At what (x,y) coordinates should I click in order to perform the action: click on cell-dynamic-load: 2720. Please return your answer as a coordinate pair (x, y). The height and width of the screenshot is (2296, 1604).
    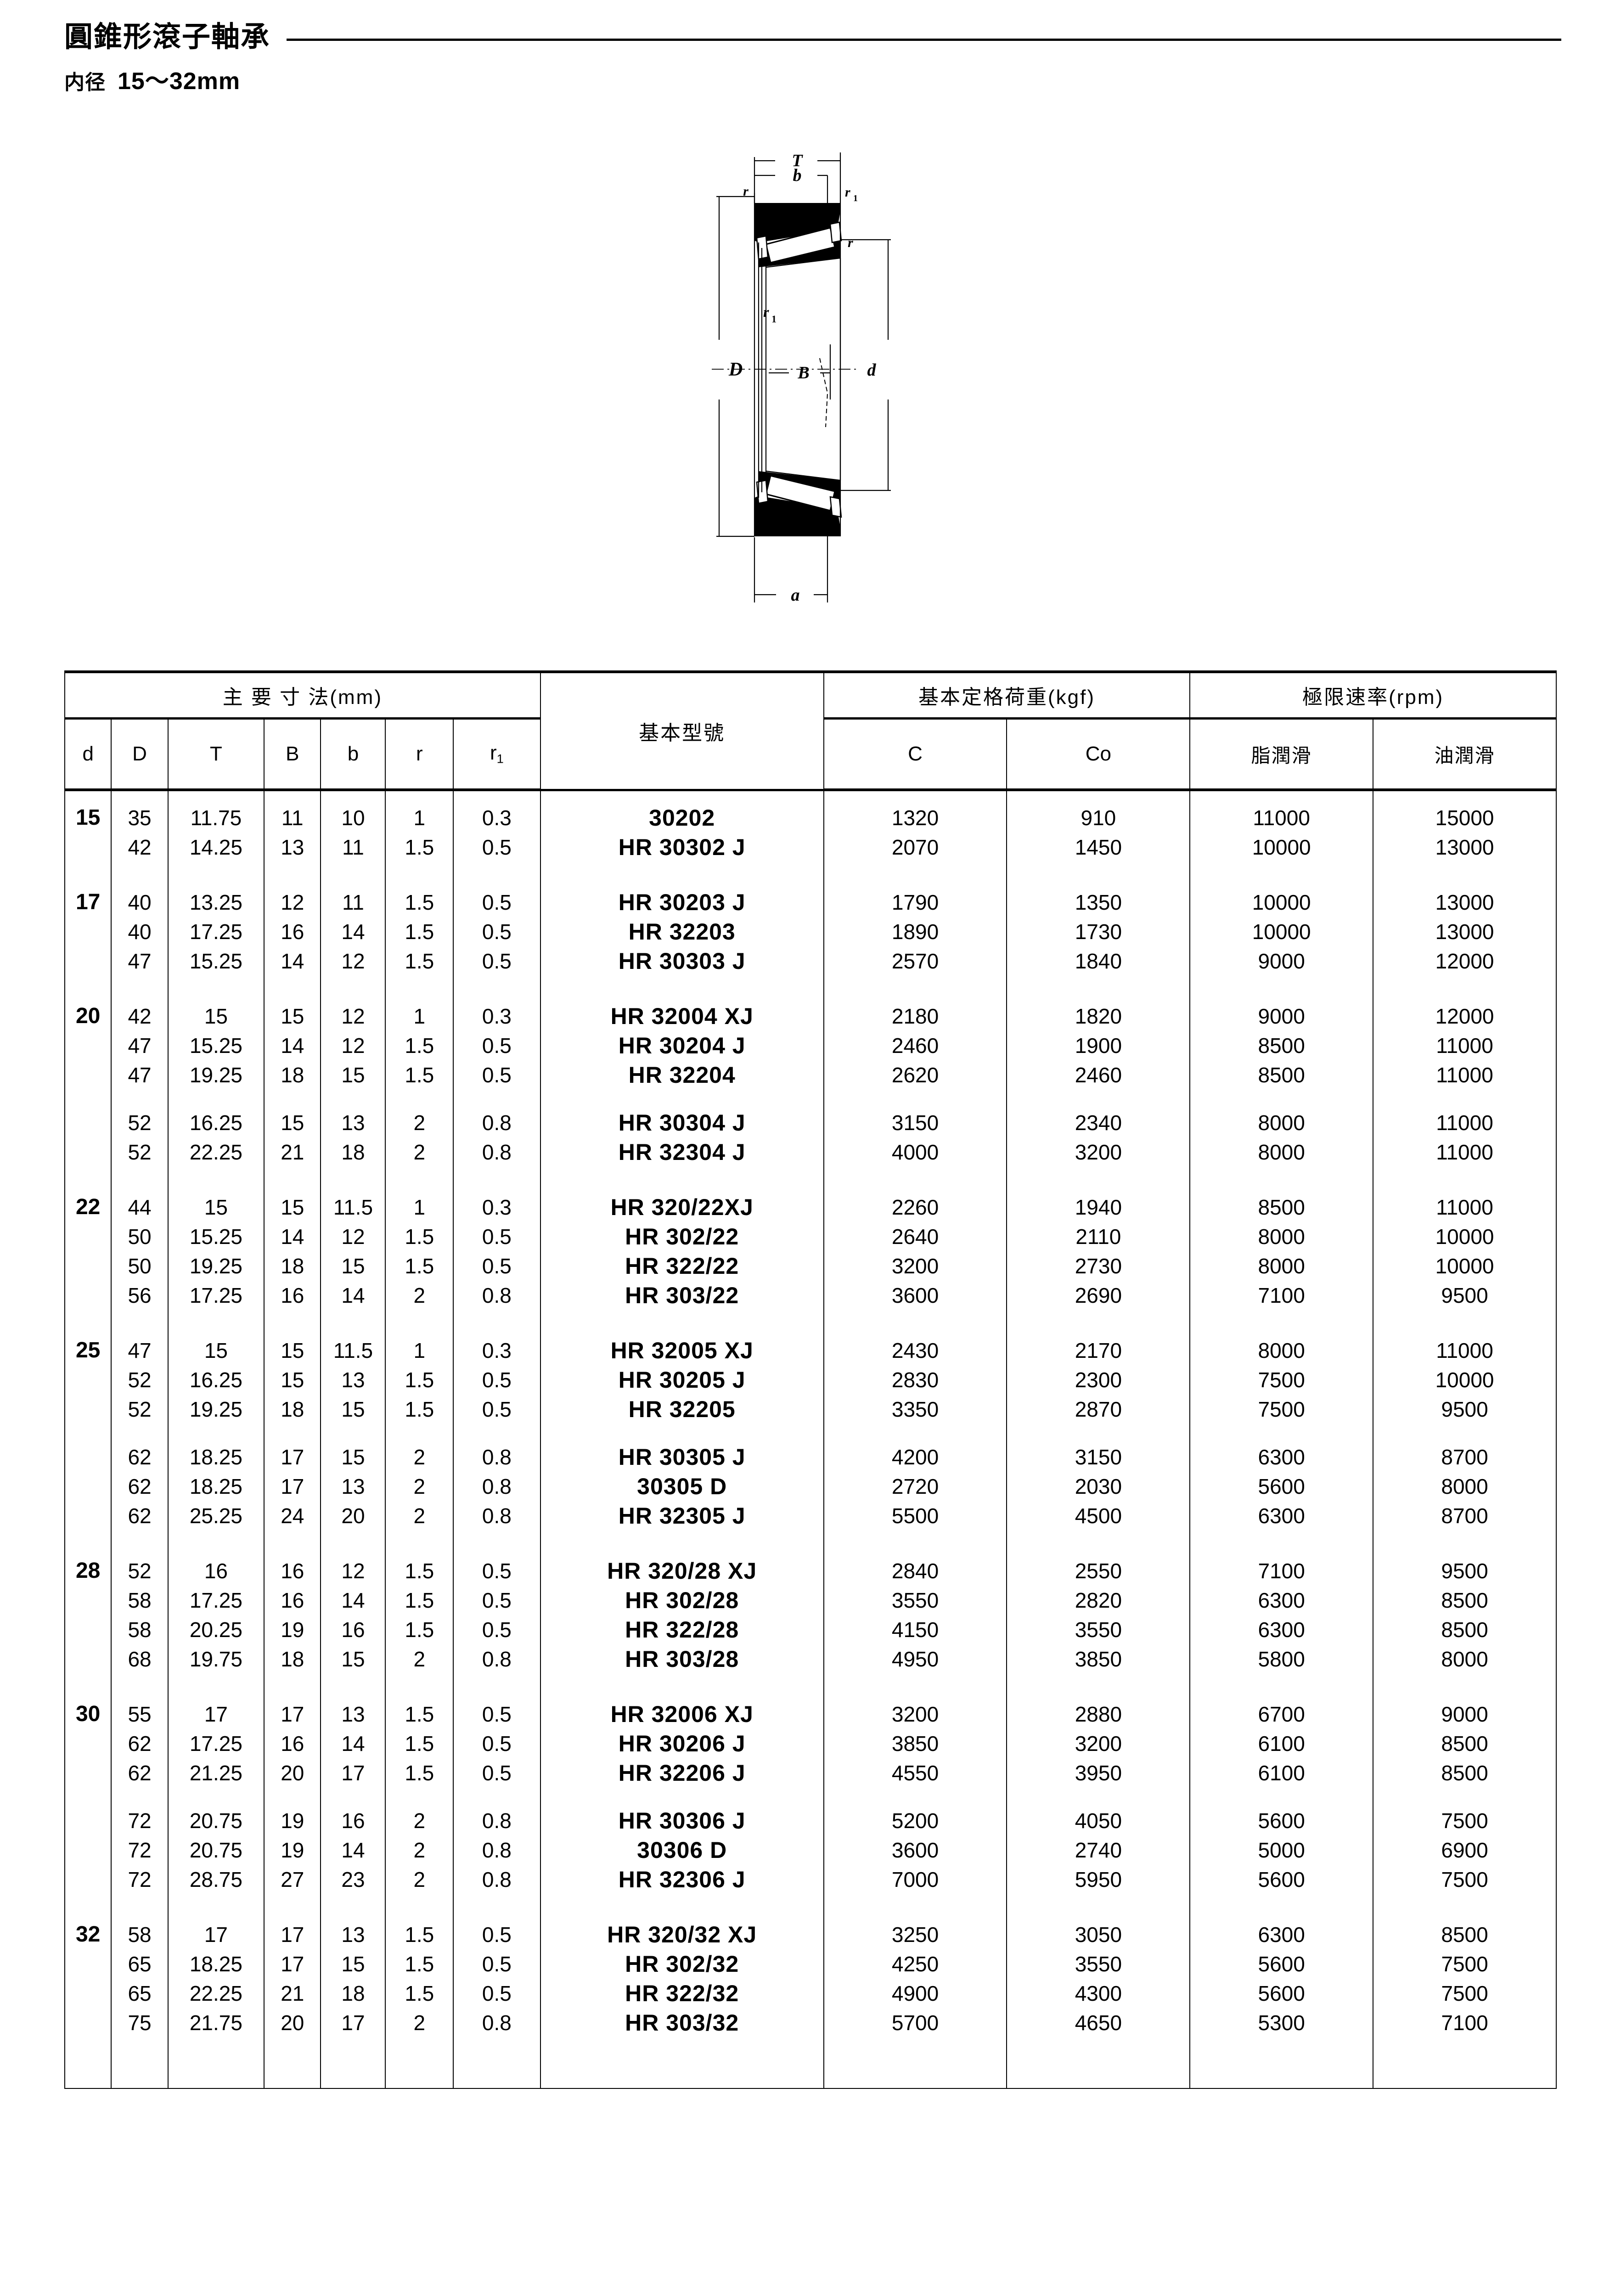
    Looking at the image, I should click on (915, 1486).